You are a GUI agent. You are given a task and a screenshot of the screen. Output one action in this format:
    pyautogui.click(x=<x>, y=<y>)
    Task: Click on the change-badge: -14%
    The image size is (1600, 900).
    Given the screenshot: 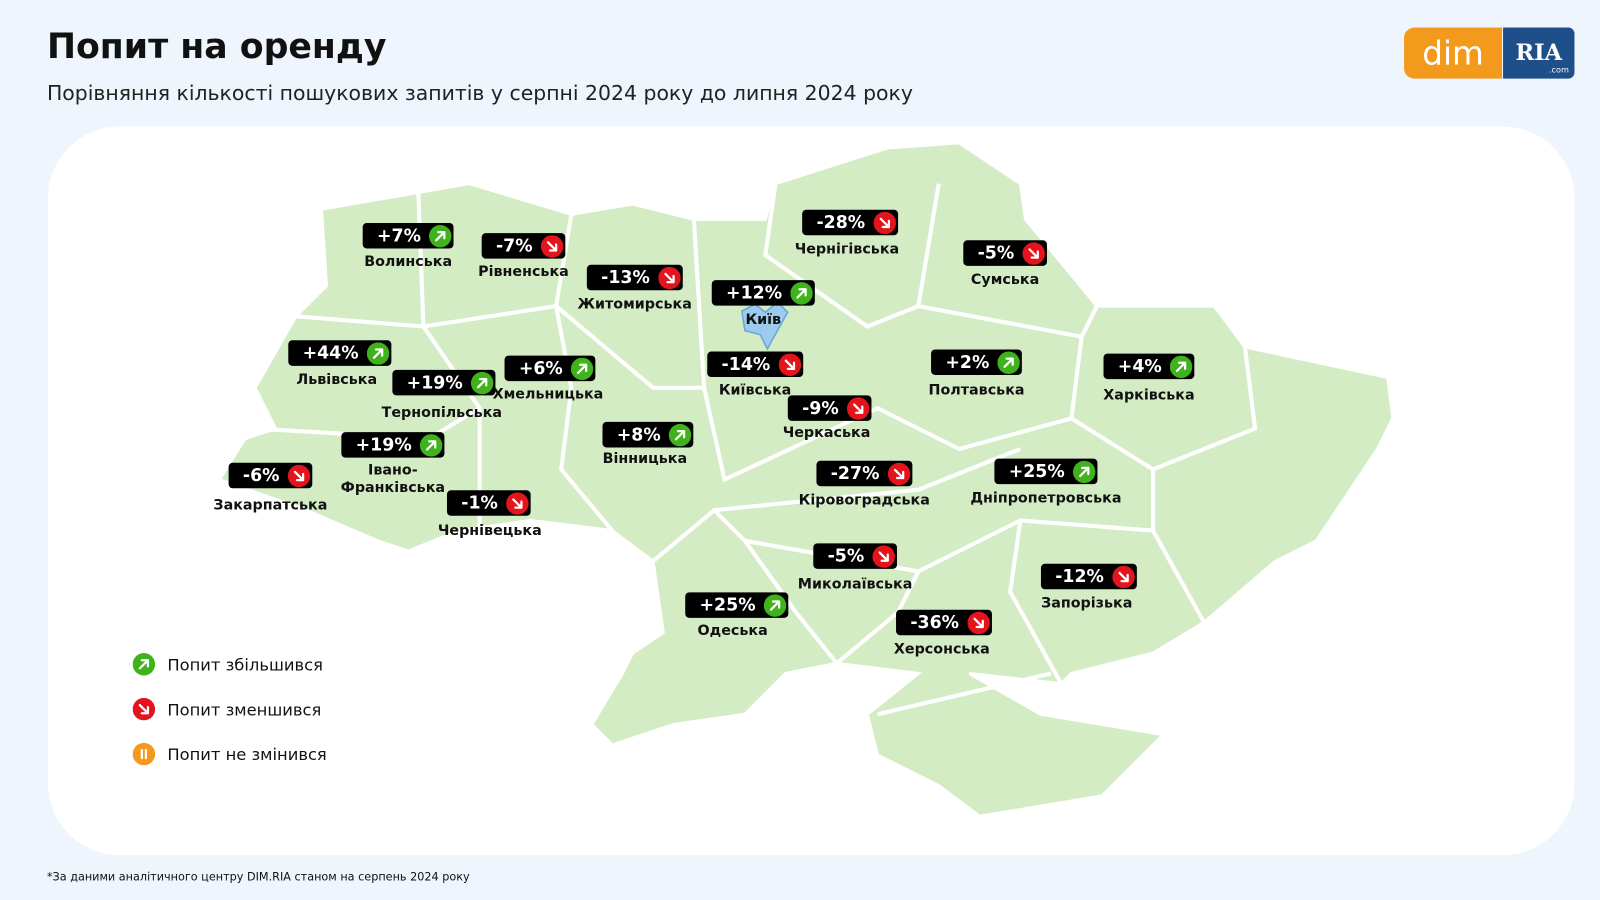 What is the action you would take?
    pyautogui.click(x=755, y=364)
    